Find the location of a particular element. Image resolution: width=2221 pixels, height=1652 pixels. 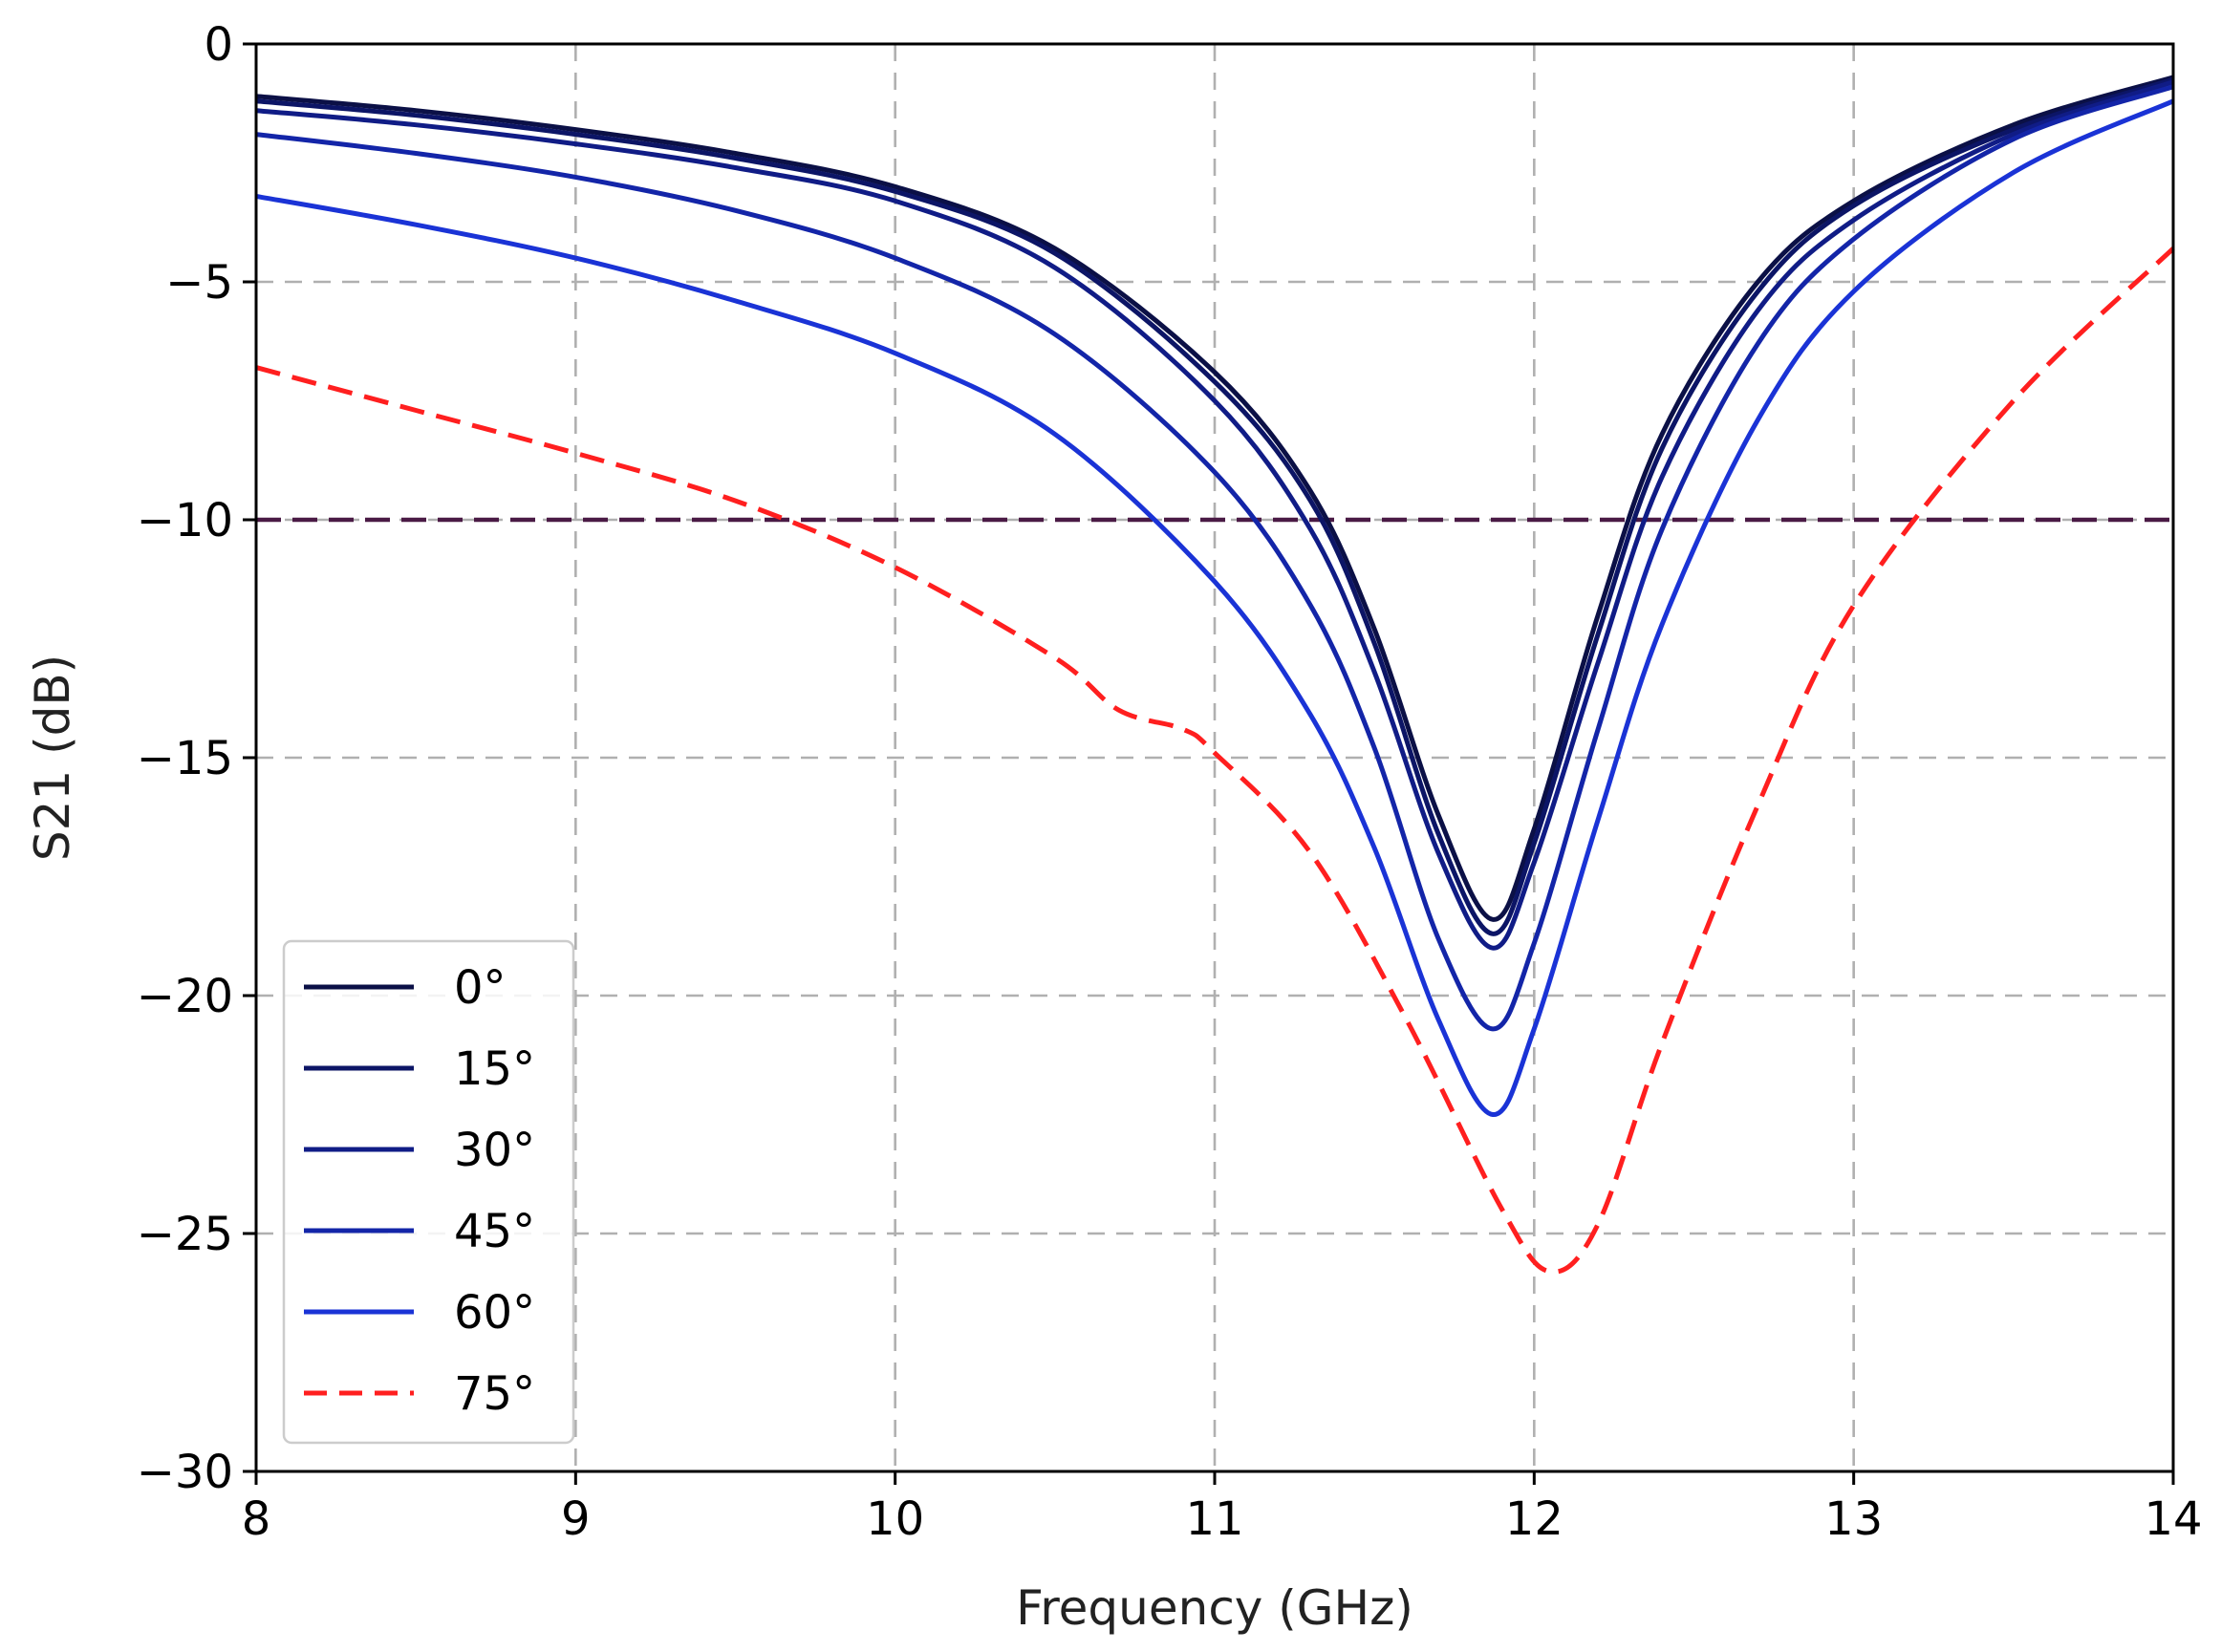

y-tick-label: −10 is located at coordinates (185, 521).